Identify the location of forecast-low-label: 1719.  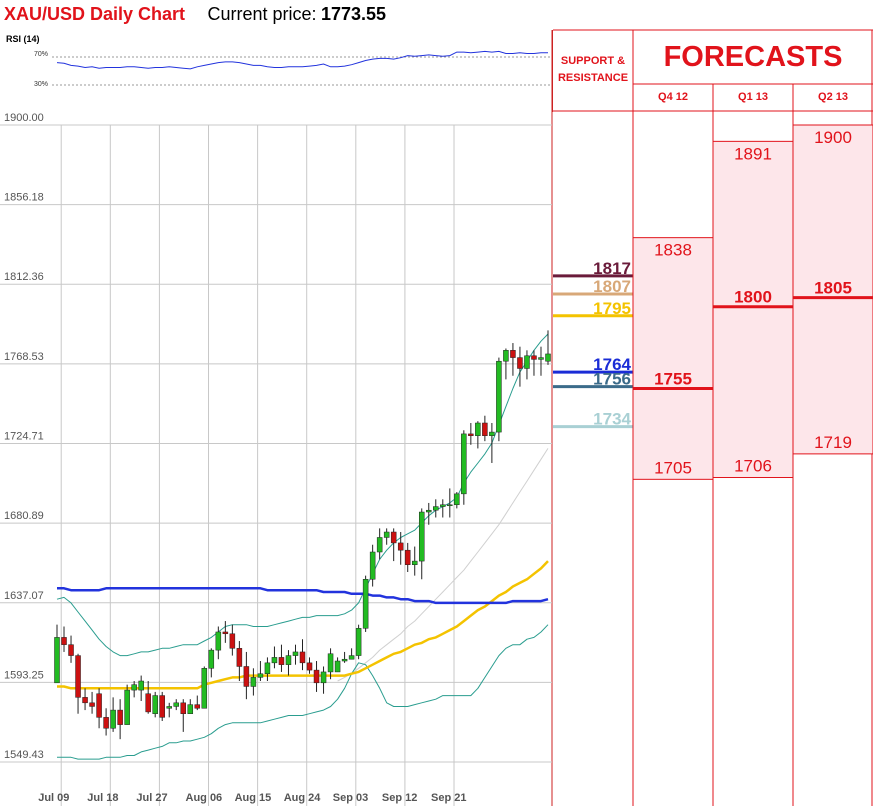
(833, 442).